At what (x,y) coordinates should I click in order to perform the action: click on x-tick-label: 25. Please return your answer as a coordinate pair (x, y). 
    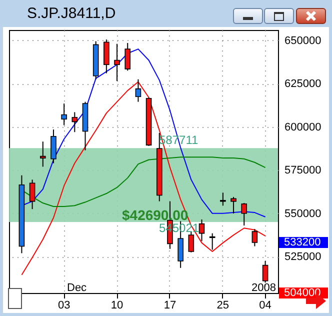
    Looking at the image, I should click on (223, 306).